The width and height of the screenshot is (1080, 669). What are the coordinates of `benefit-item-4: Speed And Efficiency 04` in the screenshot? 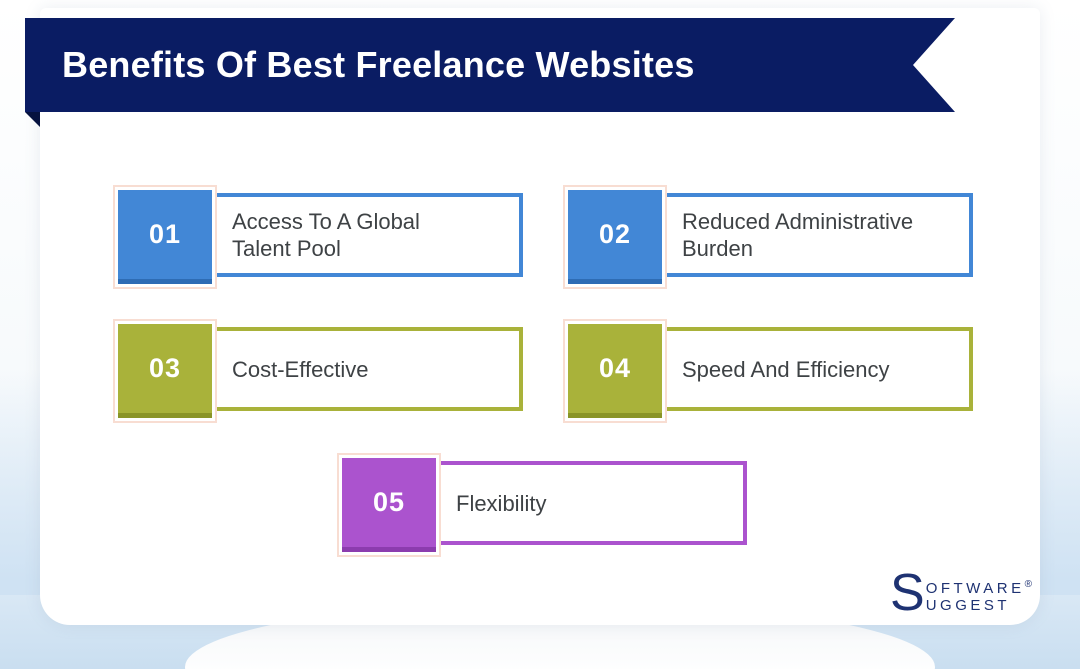 It's located at (768, 371).